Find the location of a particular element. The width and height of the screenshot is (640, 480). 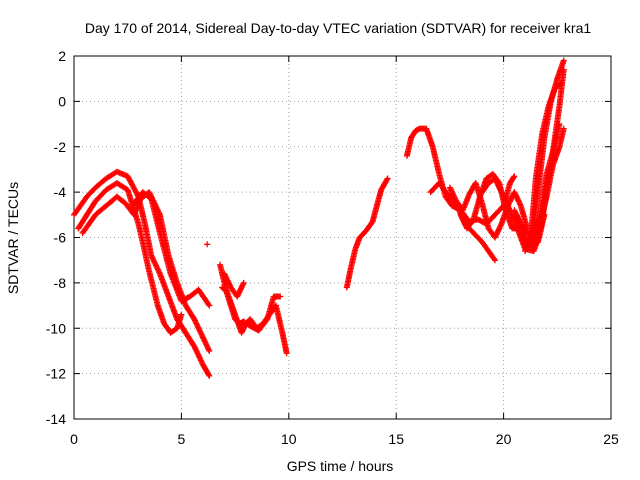

series-trace-f is located at coordinates (251, 309).